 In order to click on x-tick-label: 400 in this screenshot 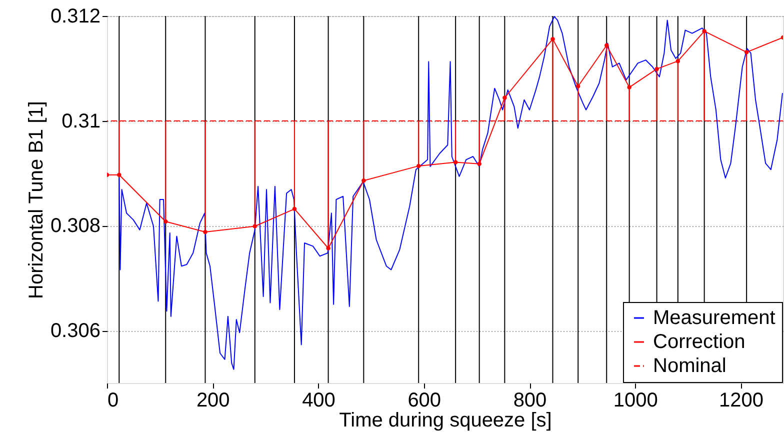, I will do `click(319, 401)`.